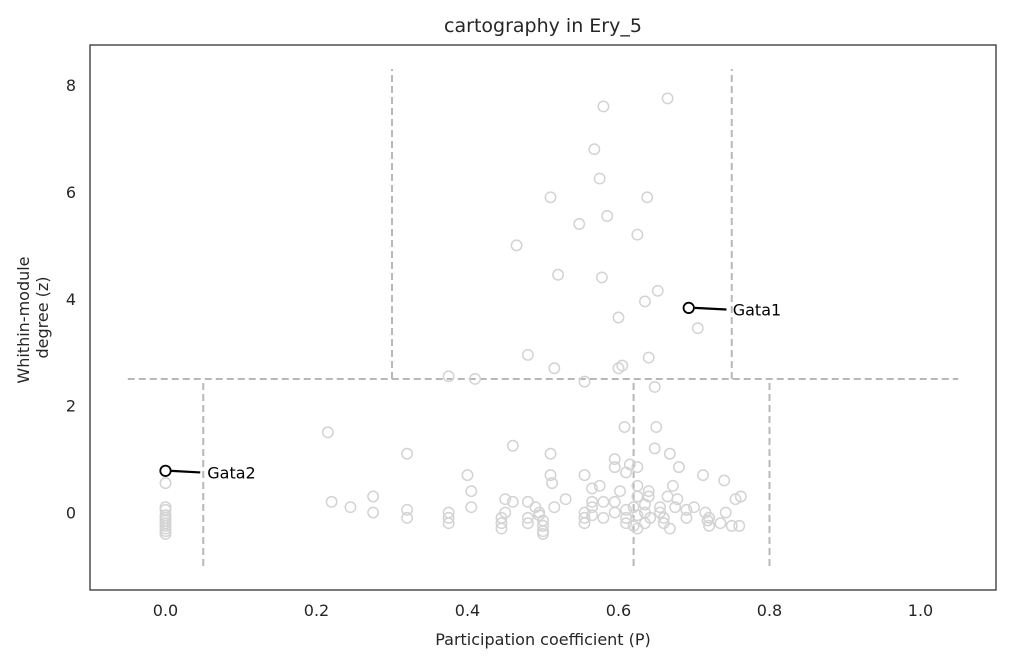 This screenshot has width=1015, height=664. What do you see at coordinates (920, 610) in the screenshot?
I see `x-tick-label: 1.0` at bounding box center [920, 610].